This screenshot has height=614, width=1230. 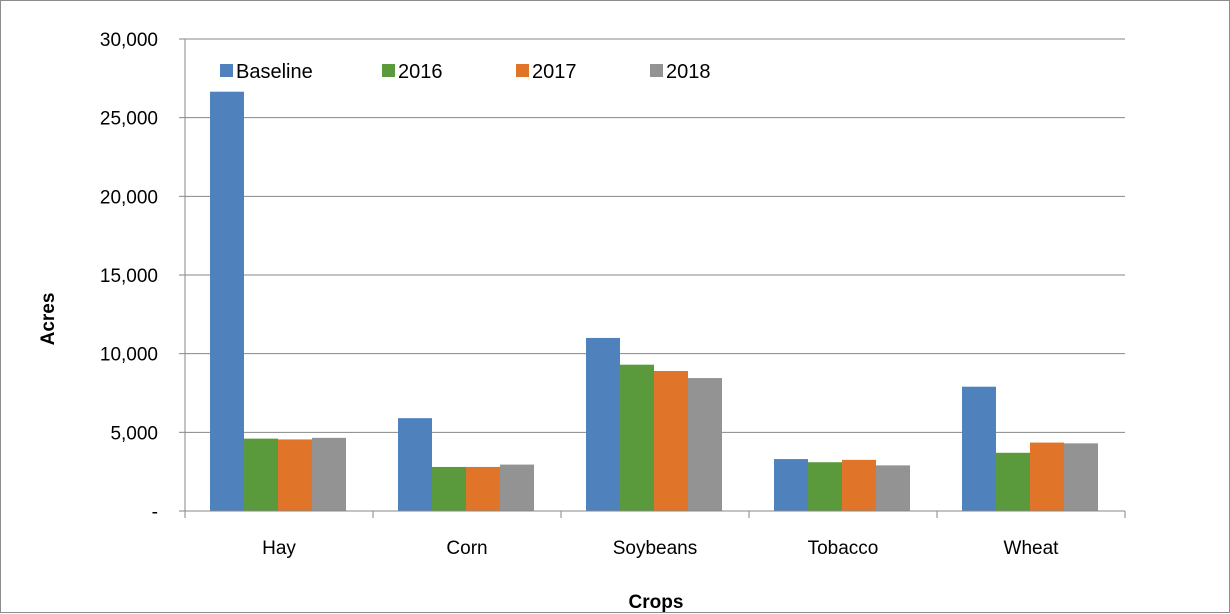 I want to click on bar-2016-hay, so click(x=261, y=474).